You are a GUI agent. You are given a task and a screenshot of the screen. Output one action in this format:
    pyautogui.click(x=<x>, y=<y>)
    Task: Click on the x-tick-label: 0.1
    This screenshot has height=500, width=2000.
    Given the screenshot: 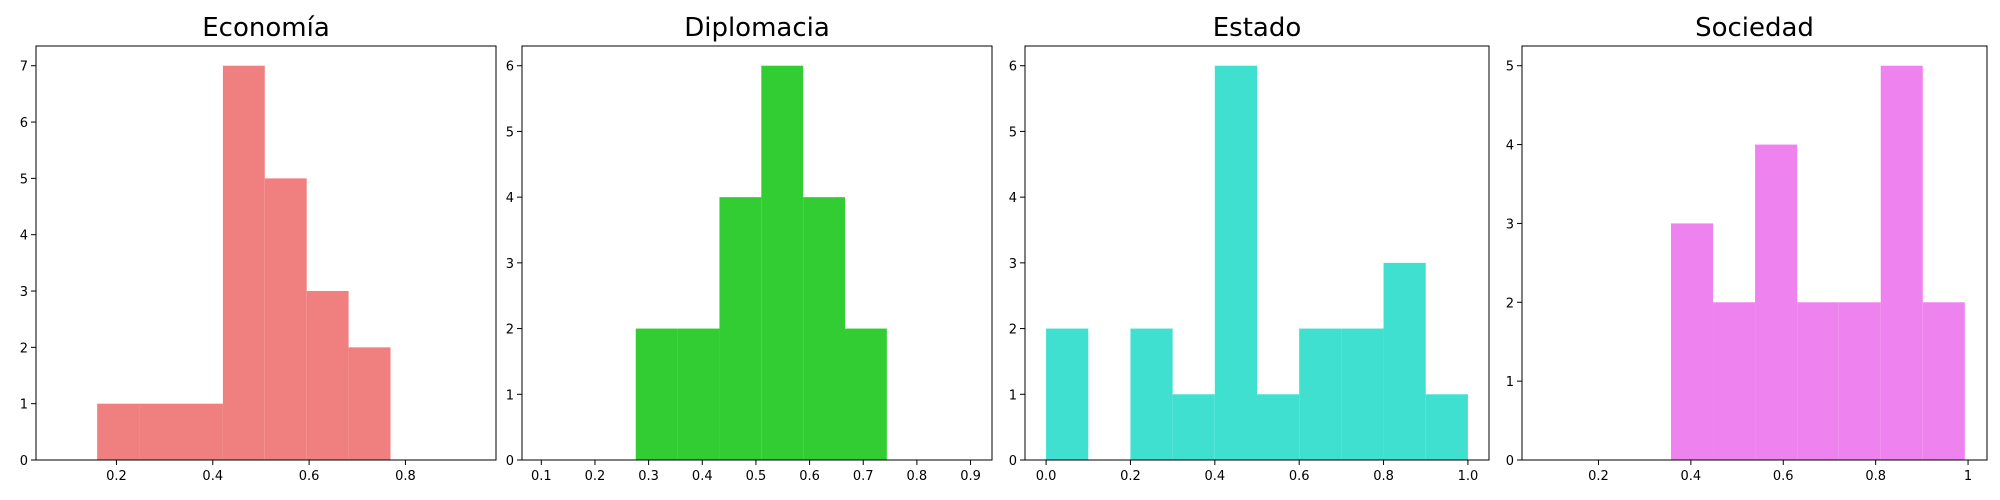 What is the action you would take?
    pyautogui.click(x=541, y=476)
    